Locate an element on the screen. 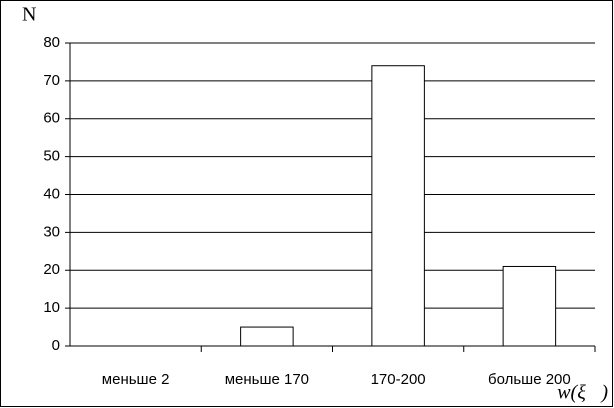 The image size is (614, 408). y-tick-label: 0 is located at coordinates (56, 345).